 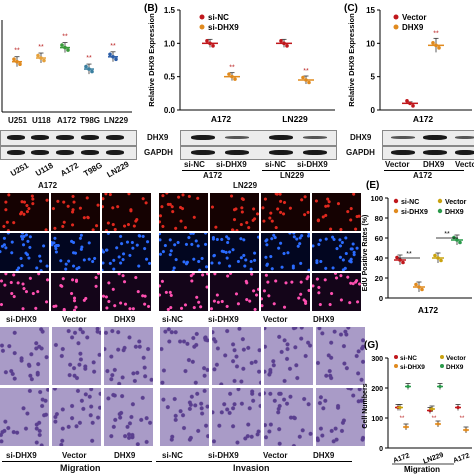 I want to click on panel-b-legend-si-NC: si-NC, so click(x=218, y=17).